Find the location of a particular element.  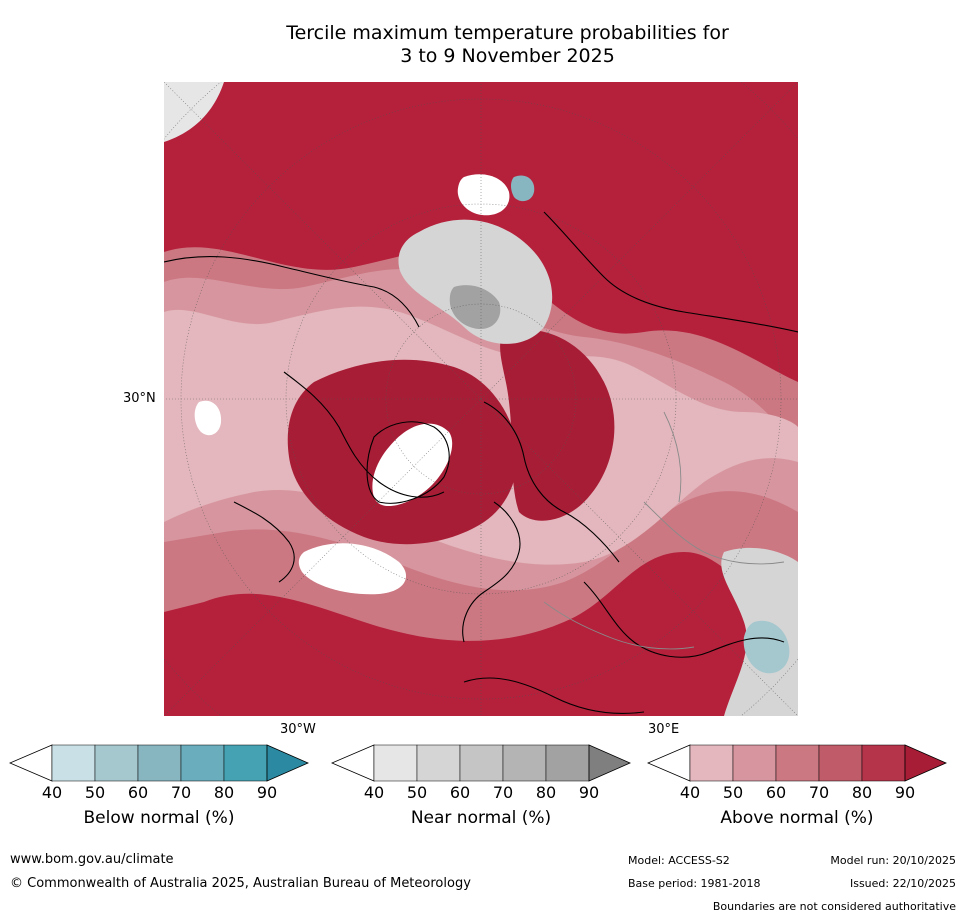

above-normal-colorbar-graphic is located at coordinates (797, 763).